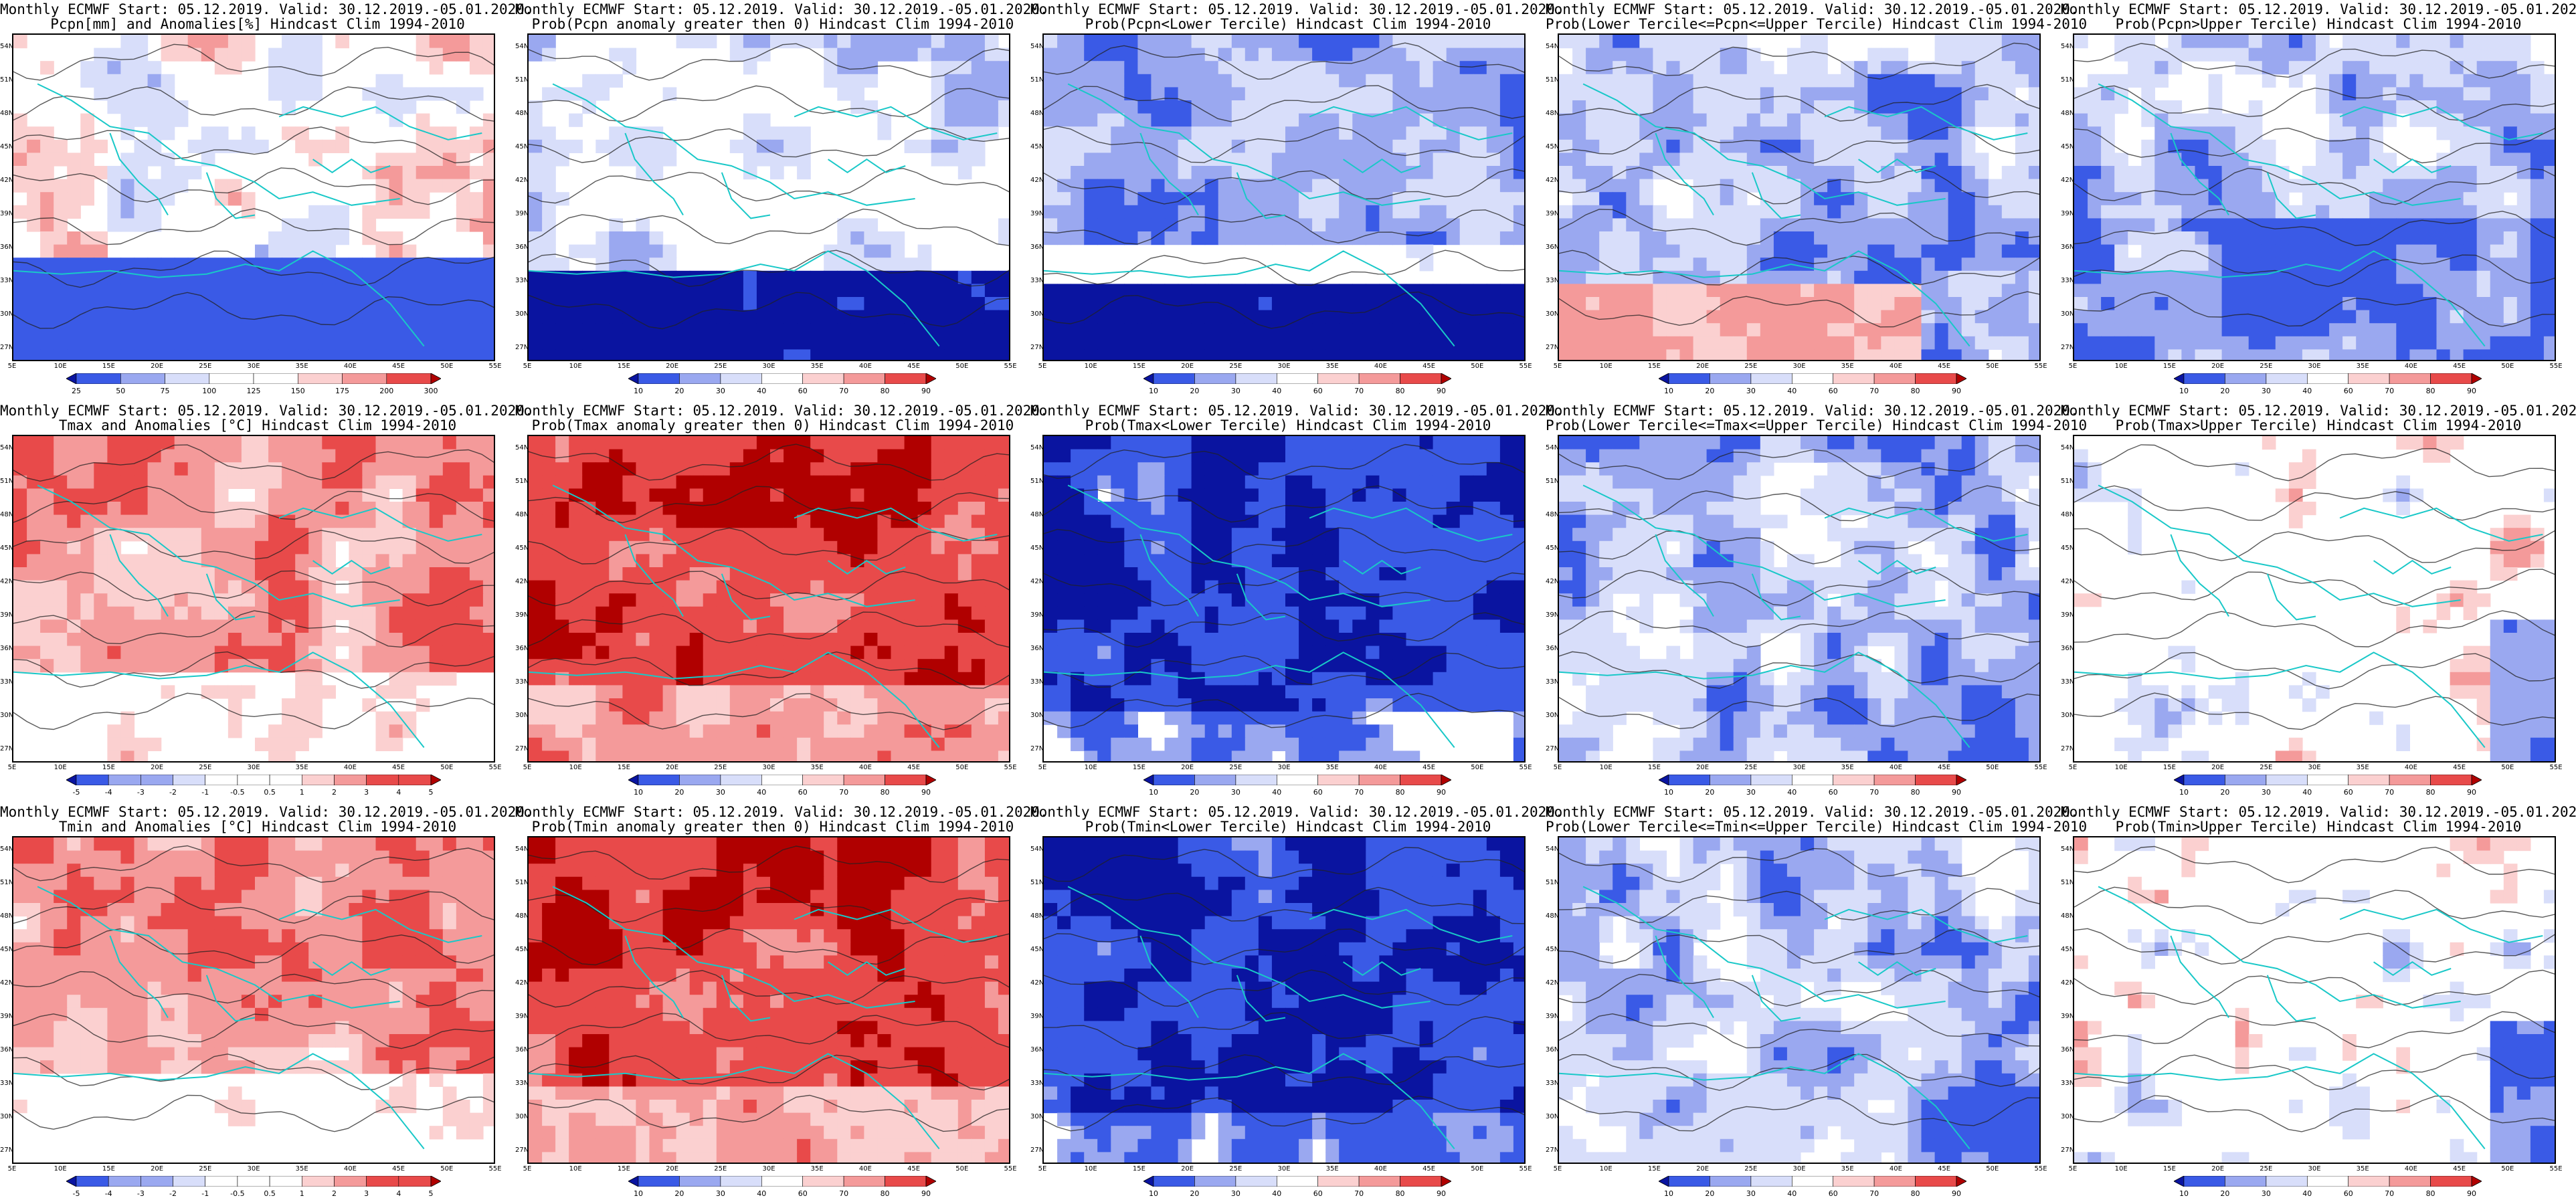 The width and height of the screenshot is (2576, 1204). What do you see at coordinates (237, 792) in the screenshot?
I see `colorbar-label: -0.5` at bounding box center [237, 792].